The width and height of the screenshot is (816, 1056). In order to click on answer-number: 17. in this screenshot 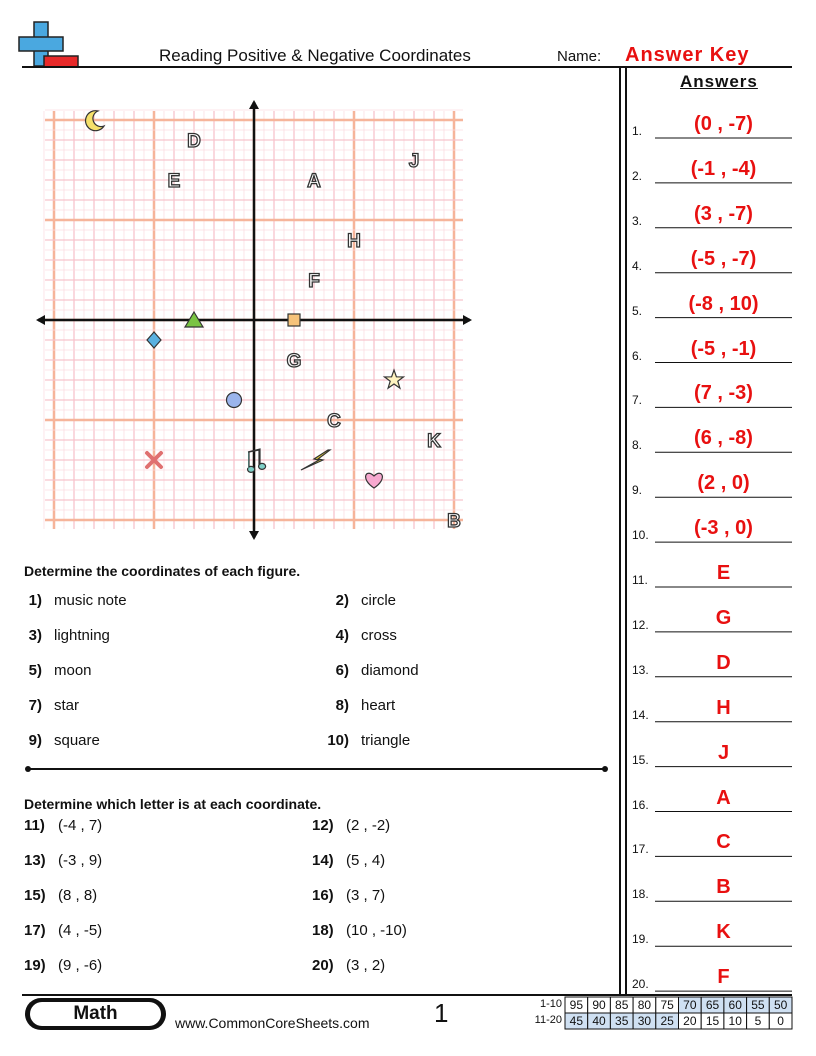, I will do `click(640, 849)`.